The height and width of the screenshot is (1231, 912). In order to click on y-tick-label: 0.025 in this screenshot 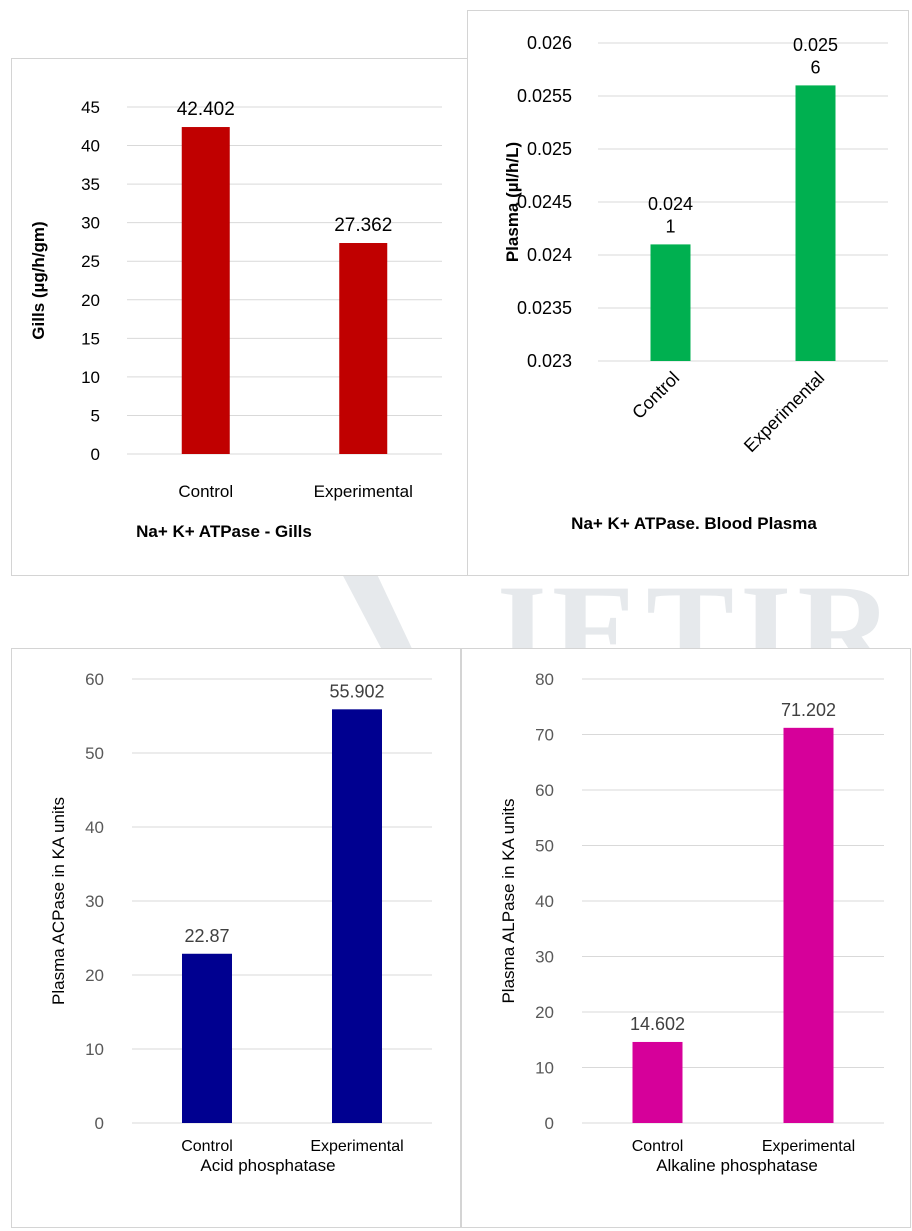, I will do `click(549, 149)`.